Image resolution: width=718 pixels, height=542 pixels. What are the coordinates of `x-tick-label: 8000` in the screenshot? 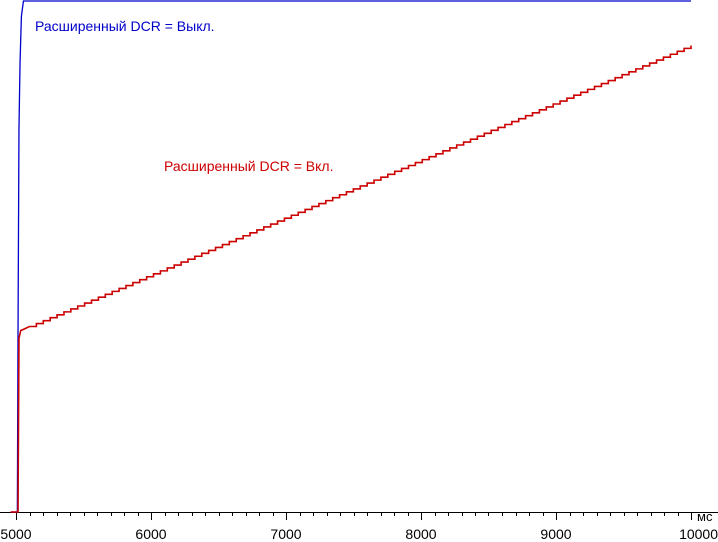 It's located at (420, 534).